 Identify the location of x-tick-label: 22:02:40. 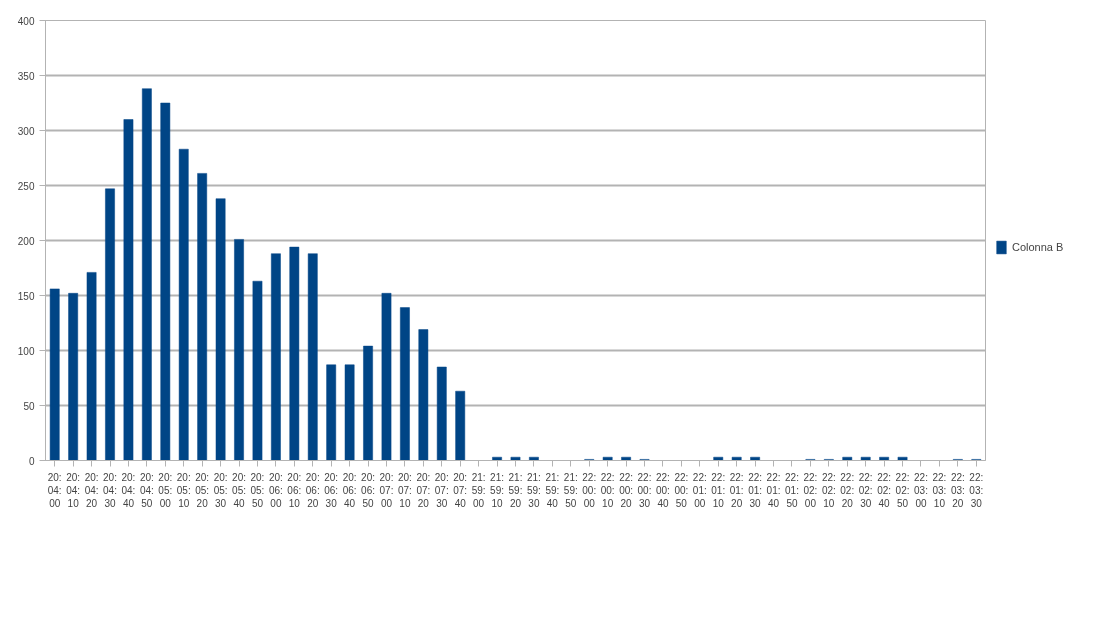
(884, 490).